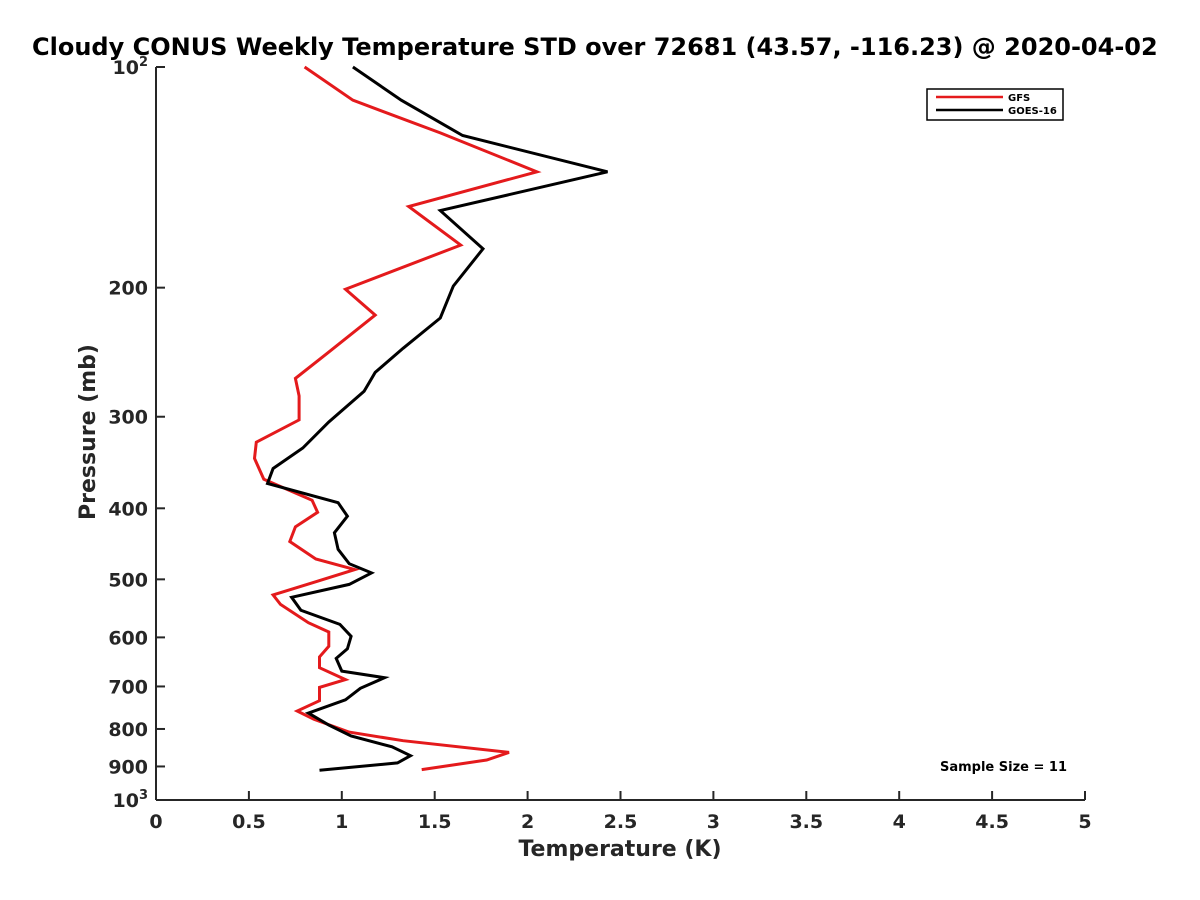 The image size is (1200, 900). Describe the element at coordinates (128, 687) in the screenshot. I see `y-tick-label: 700` at that location.